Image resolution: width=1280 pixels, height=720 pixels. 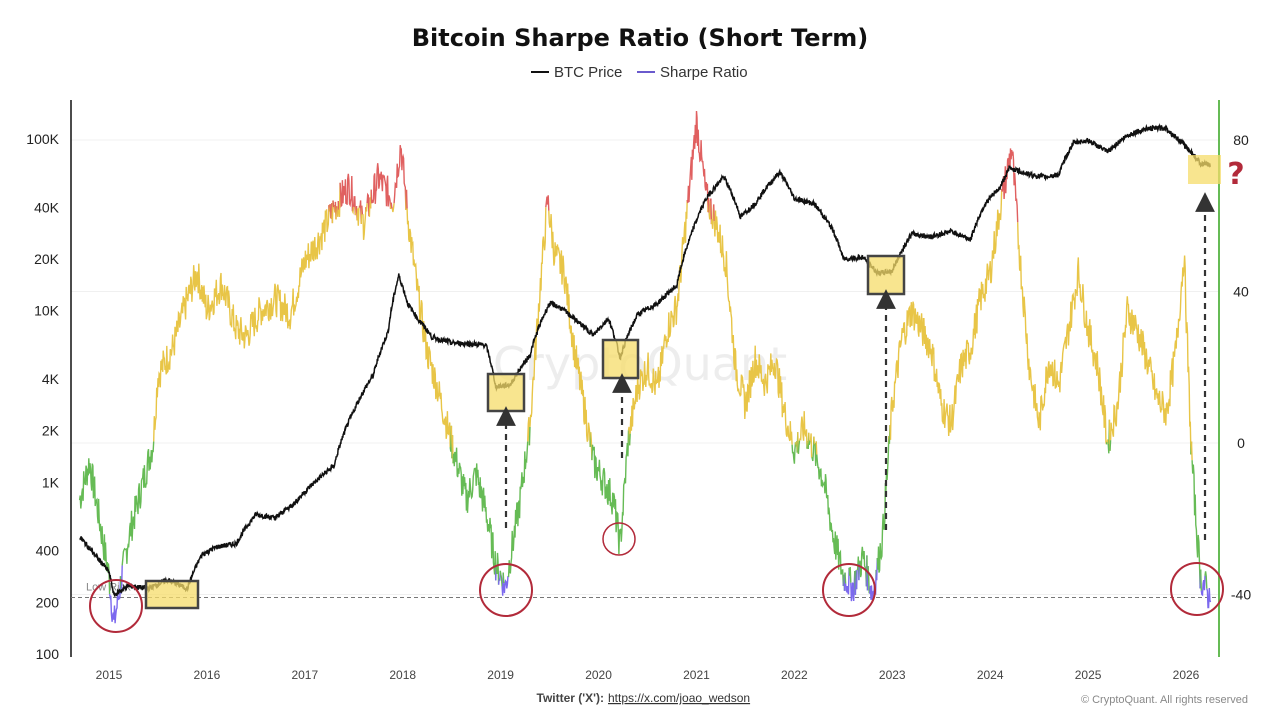 I want to click on left-tick-label: 100K, so click(x=42, y=139).